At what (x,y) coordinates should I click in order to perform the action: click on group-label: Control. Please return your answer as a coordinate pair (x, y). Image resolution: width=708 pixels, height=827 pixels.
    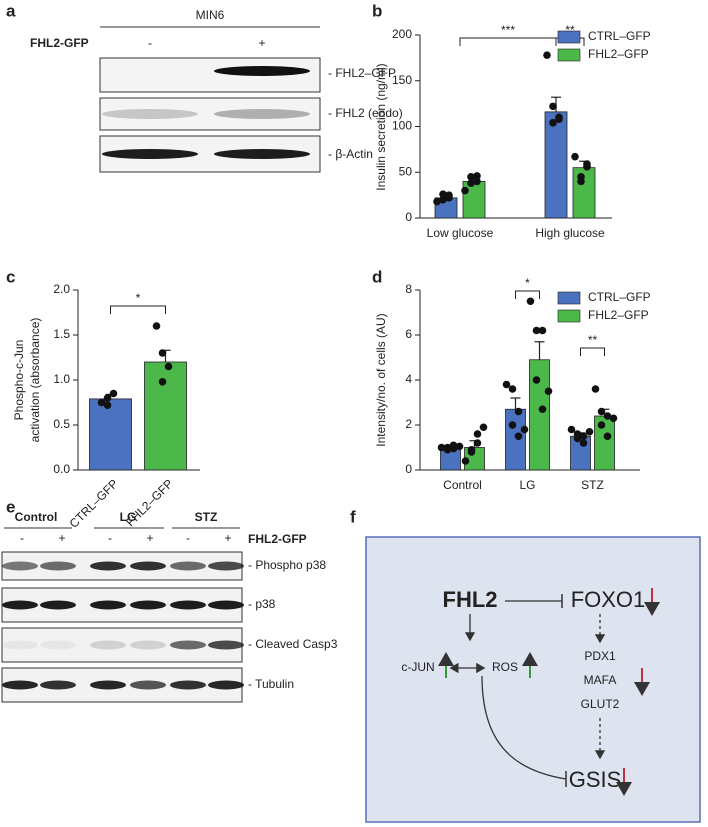
    Looking at the image, I should click on (36, 517).